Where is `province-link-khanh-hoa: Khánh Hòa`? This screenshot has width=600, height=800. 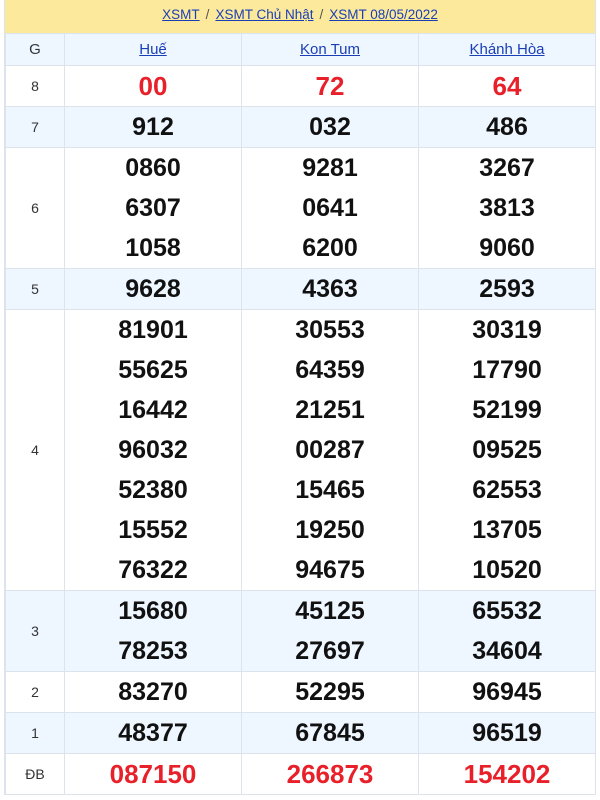 province-link-khanh-hoa: Khánh Hòa is located at coordinates (507, 49).